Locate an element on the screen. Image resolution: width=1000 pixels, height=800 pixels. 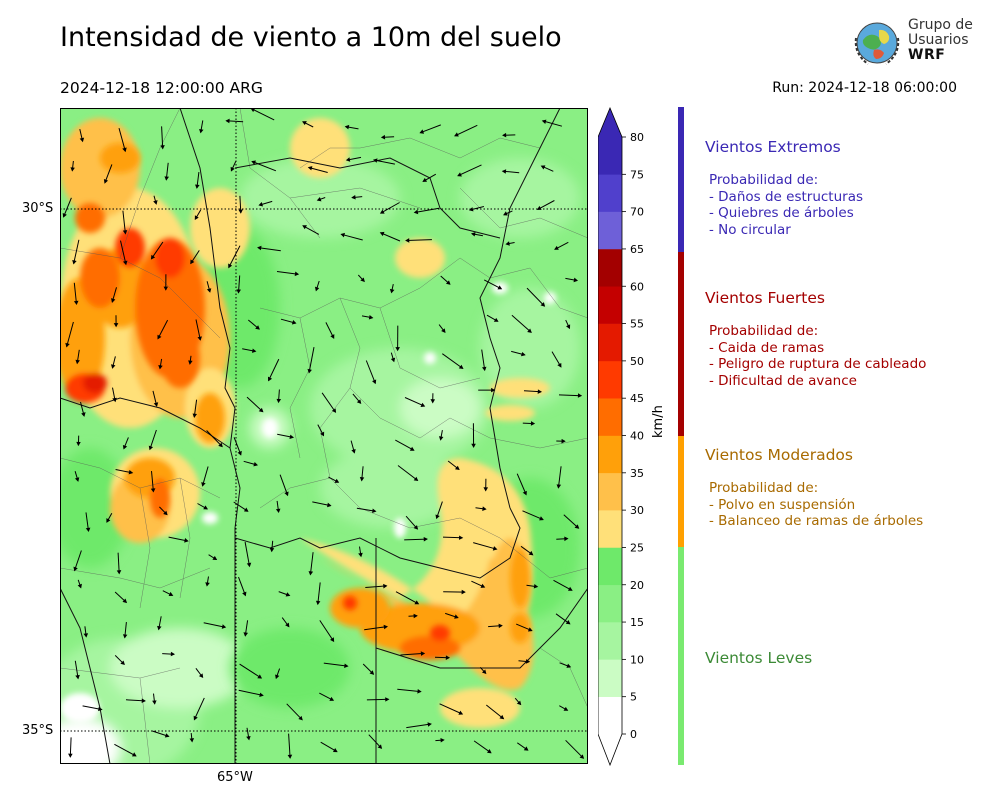
category-item: - Peligro de ruptura de cableado is located at coordinates (818, 364).